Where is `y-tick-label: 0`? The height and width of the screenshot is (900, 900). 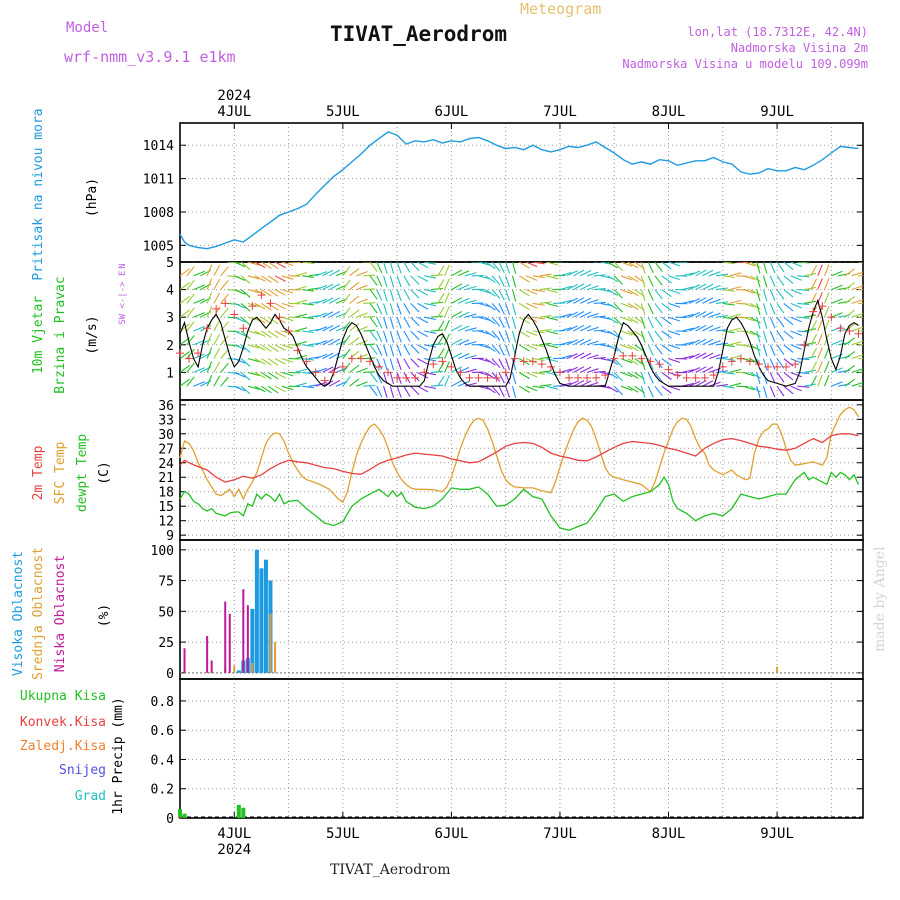 y-tick-label: 0 is located at coordinates (170, 674).